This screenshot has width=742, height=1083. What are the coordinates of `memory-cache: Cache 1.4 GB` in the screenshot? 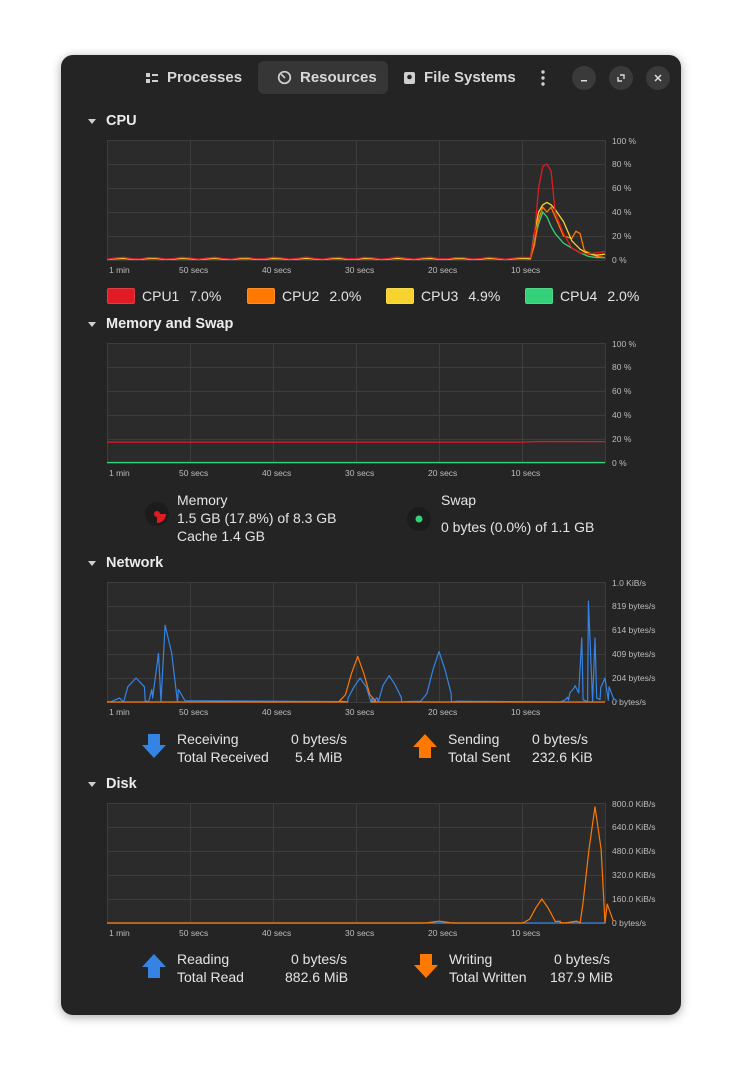 It's located at (221, 536).